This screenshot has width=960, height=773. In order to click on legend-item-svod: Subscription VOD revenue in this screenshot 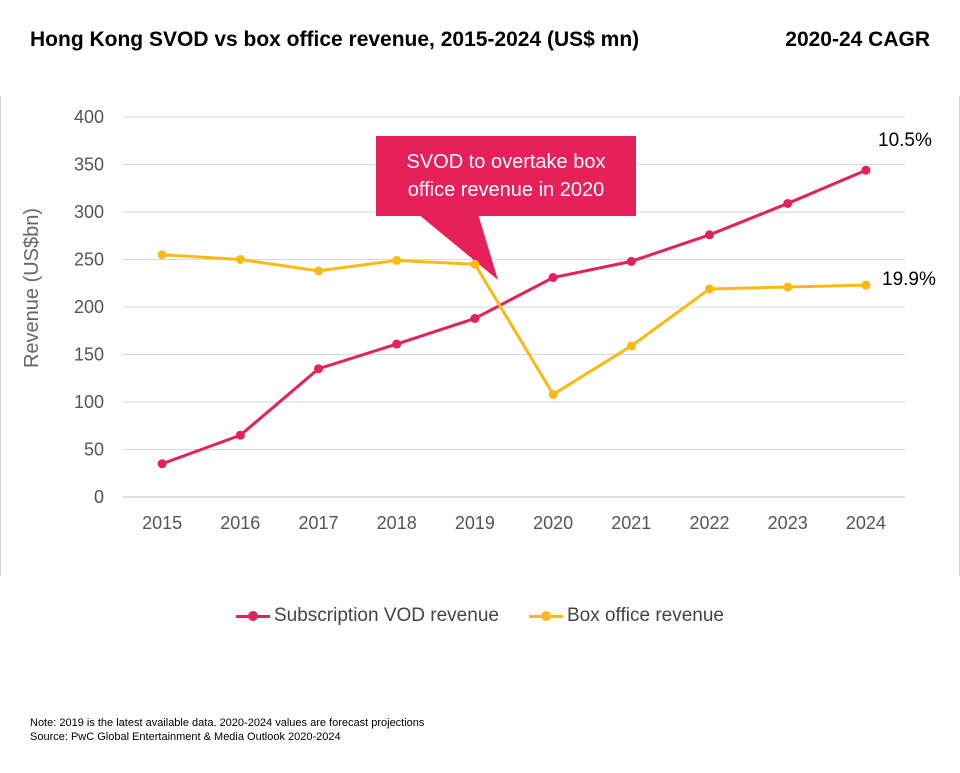, I will do `click(367, 616)`.